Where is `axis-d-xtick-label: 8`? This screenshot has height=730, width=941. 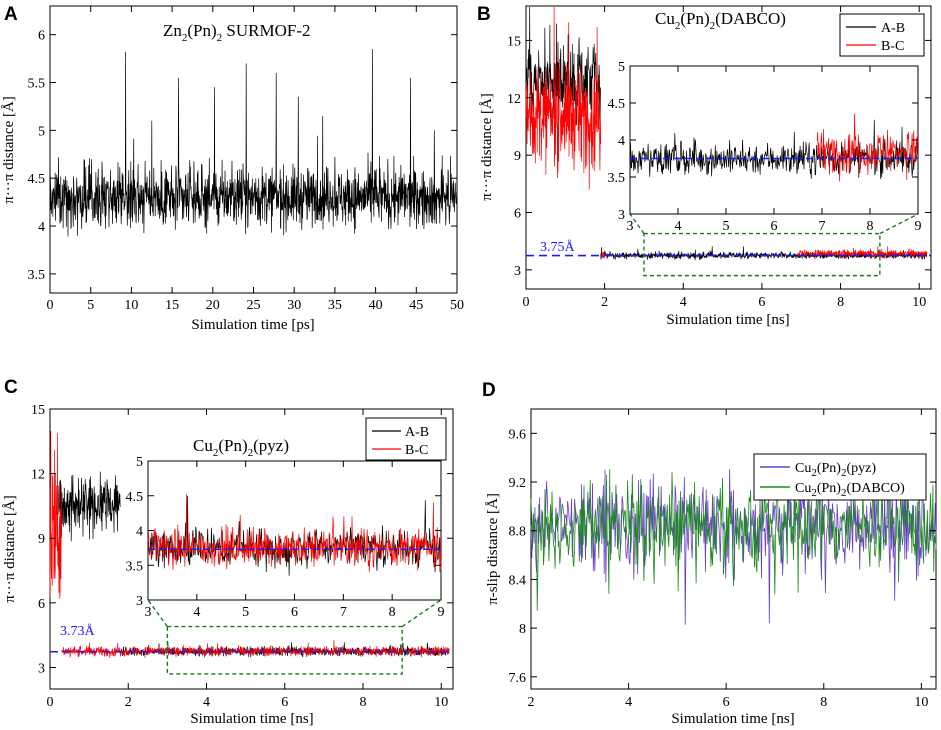 axis-d-xtick-label: 8 is located at coordinates (823, 702).